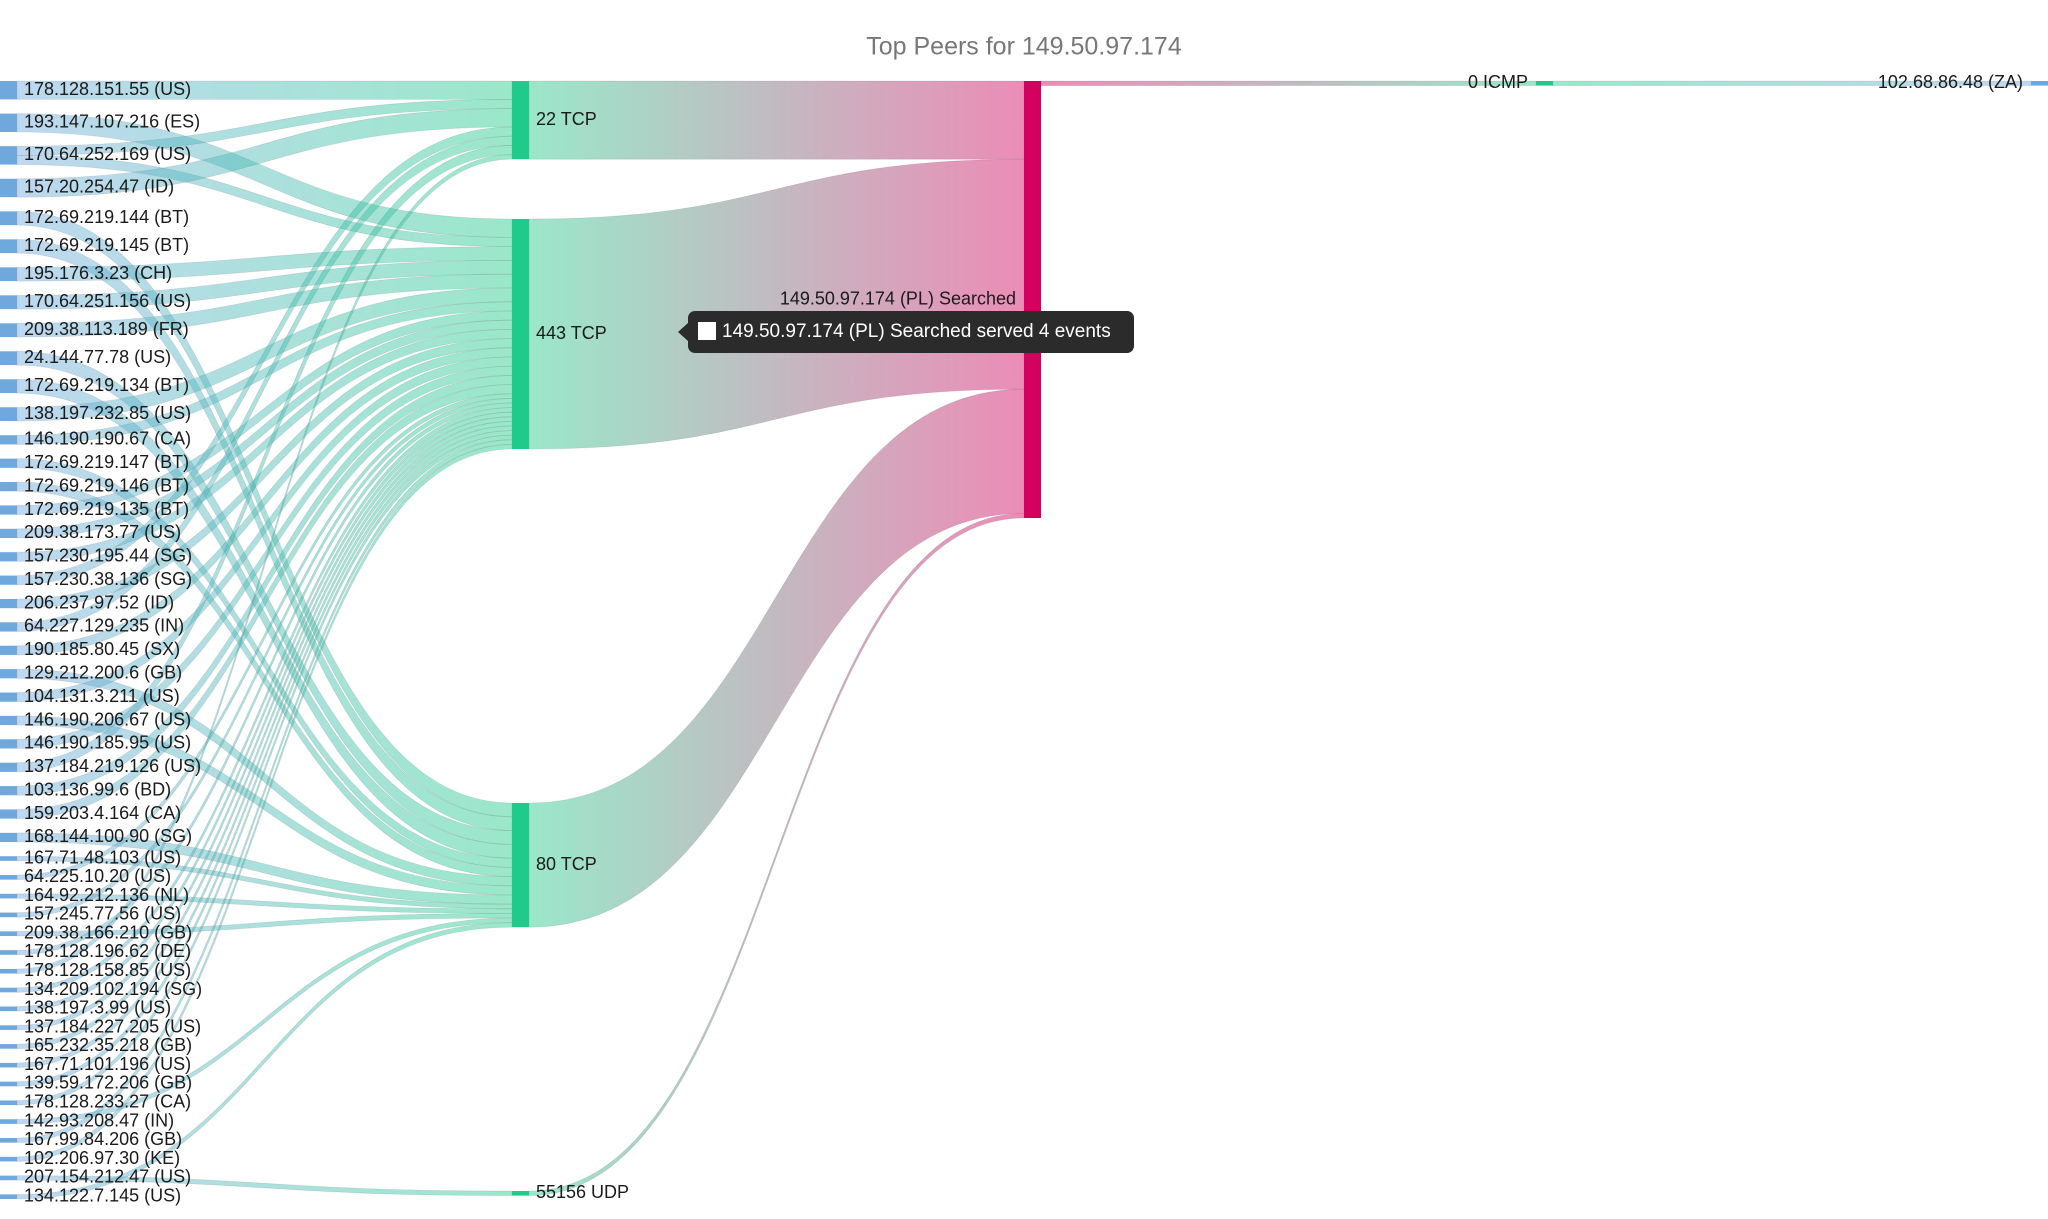 The image size is (2048, 1219). I want to click on node-label: 55156 UDP, so click(582, 1192).